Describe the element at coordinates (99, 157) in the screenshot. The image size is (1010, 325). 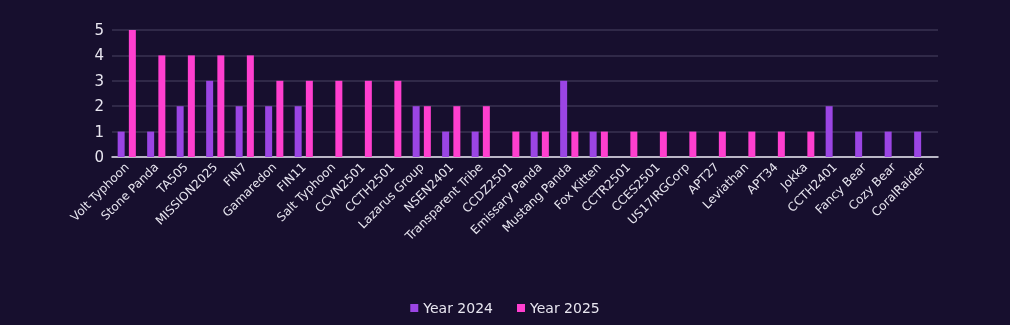
I see `y-tick-label: 0` at that location.